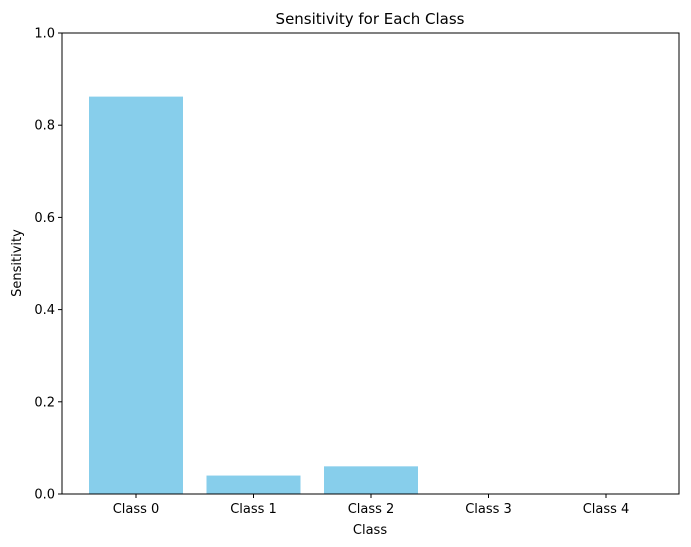 This screenshot has height=547, width=691. What do you see at coordinates (253, 509) in the screenshot?
I see `x-tick-label: Class 1` at bounding box center [253, 509].